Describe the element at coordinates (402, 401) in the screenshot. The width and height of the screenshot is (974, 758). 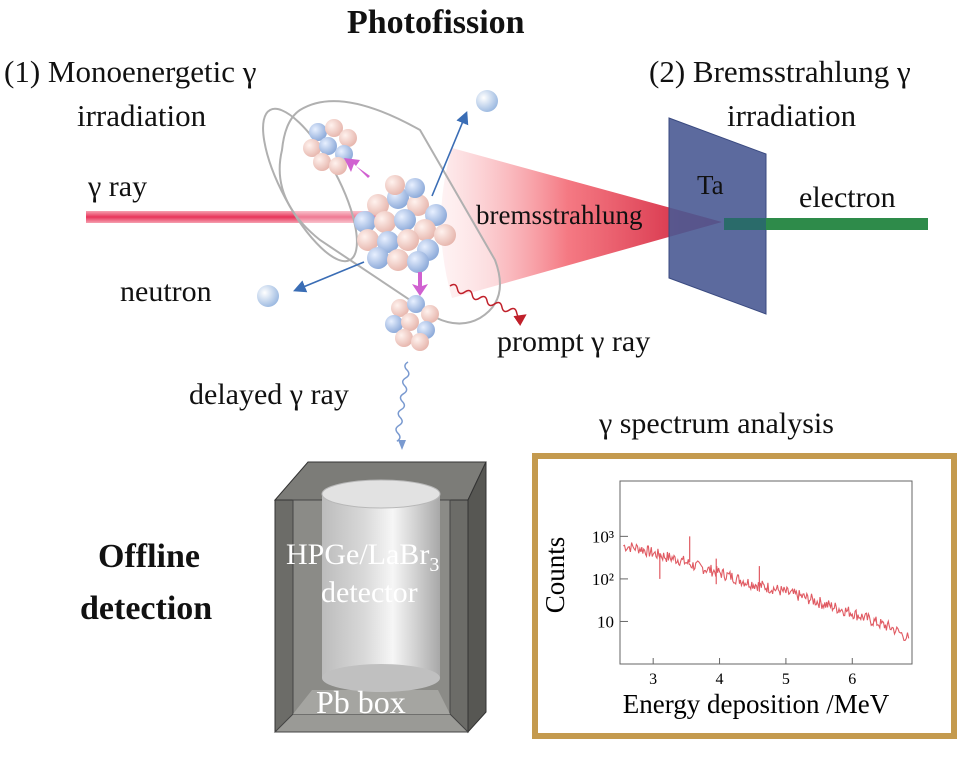
I see `delayed-gamma-wave` at that location.